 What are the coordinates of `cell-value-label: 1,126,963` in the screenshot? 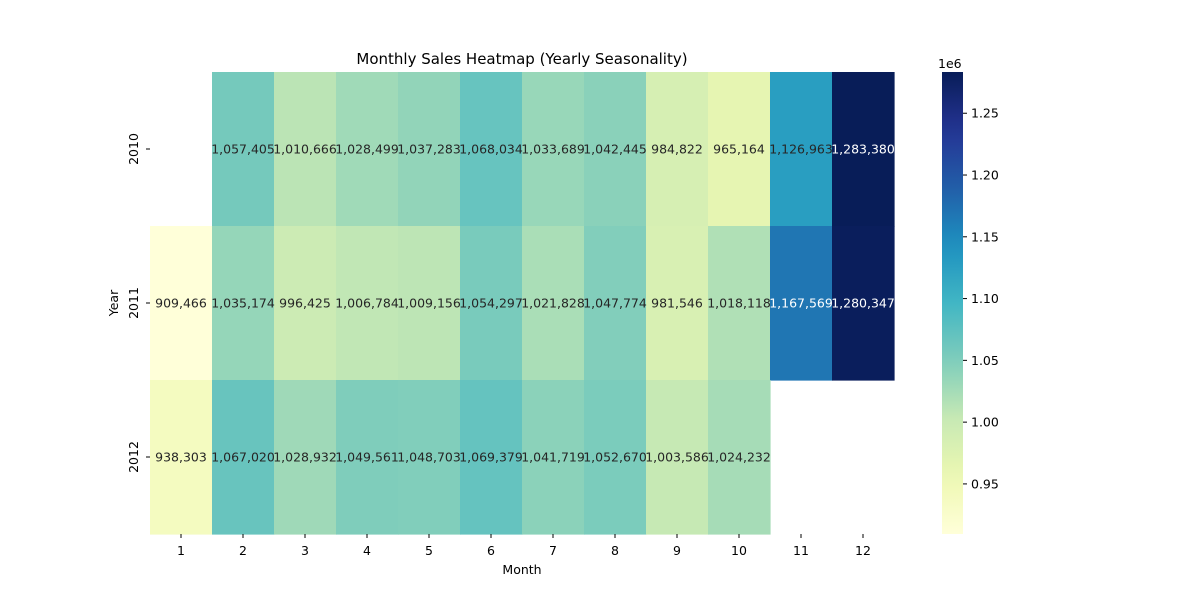 It's located at (801, 149).